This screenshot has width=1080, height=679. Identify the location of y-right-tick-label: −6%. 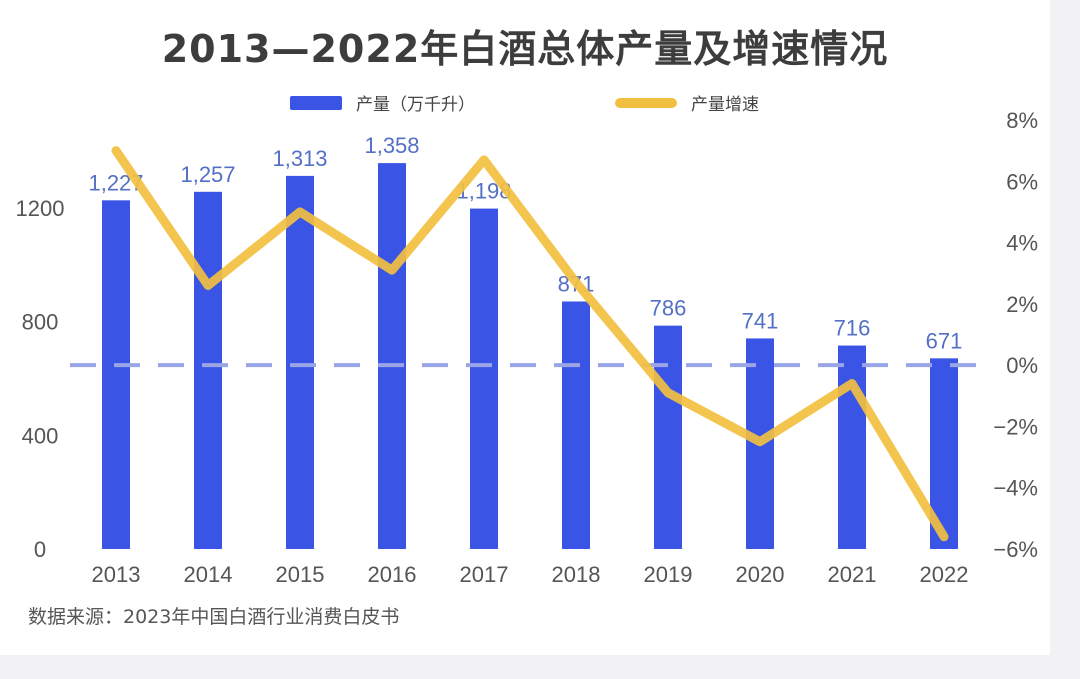
(1015, 549).